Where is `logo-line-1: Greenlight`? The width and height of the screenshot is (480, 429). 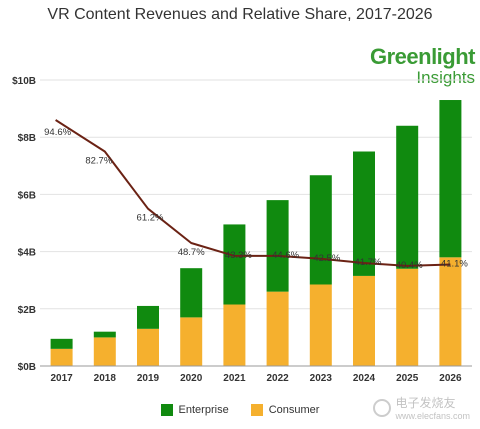
logo-line-1: Greenlight is located at coordinates (422, 56).